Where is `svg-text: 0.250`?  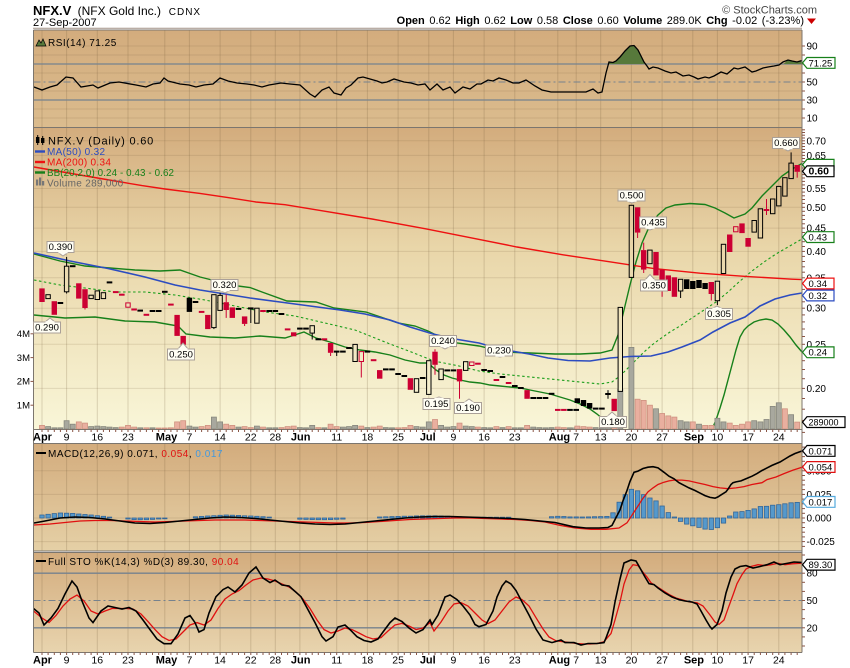
svg-text: 0.250 is located at coordinates (181, 355).